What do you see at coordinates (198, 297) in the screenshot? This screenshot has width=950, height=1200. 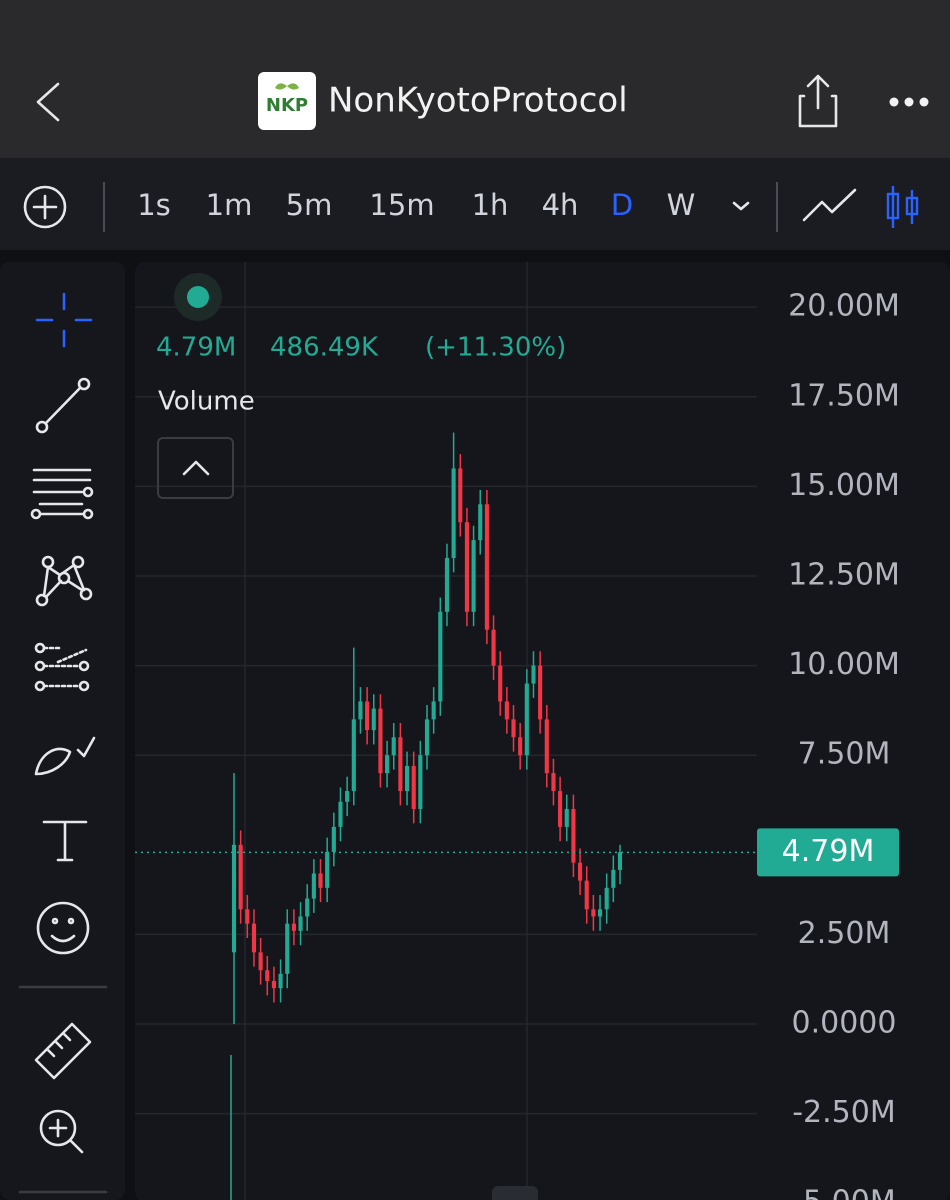 I see `status-dot` at bounding box center [198, 297].